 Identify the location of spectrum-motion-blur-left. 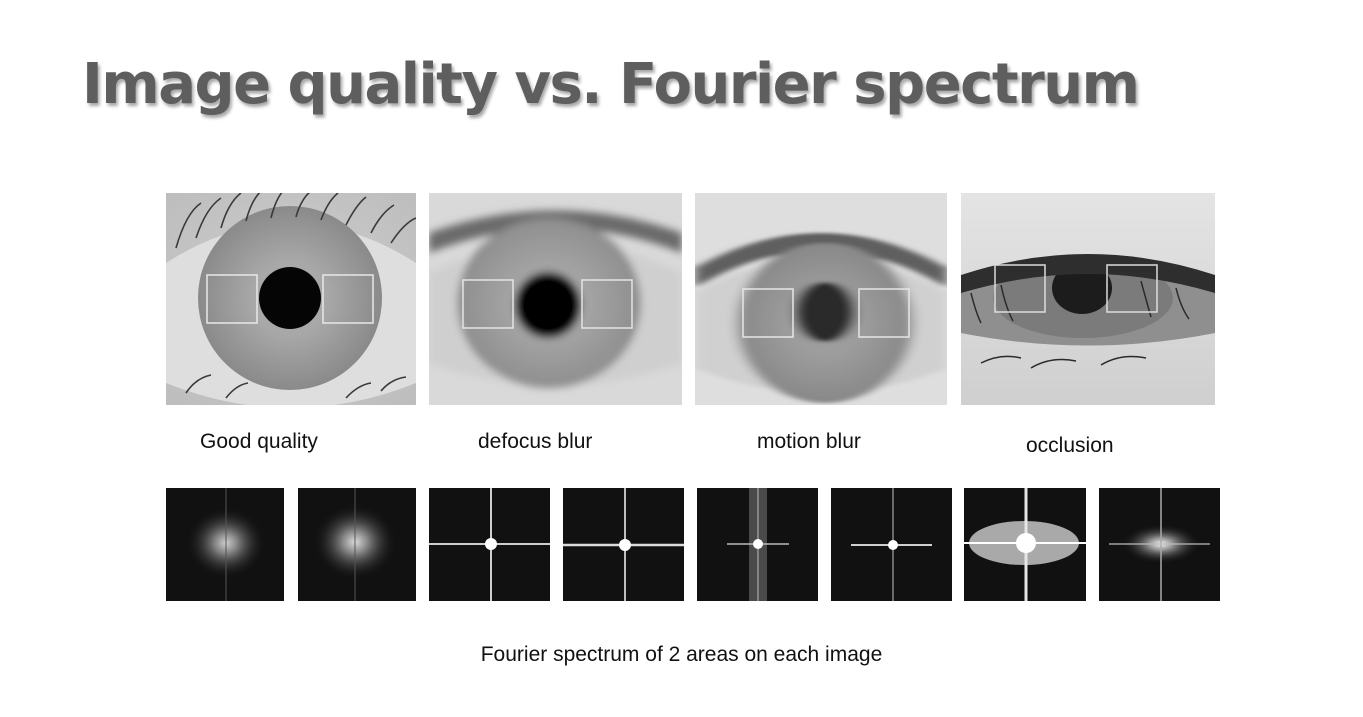
(757, 544).